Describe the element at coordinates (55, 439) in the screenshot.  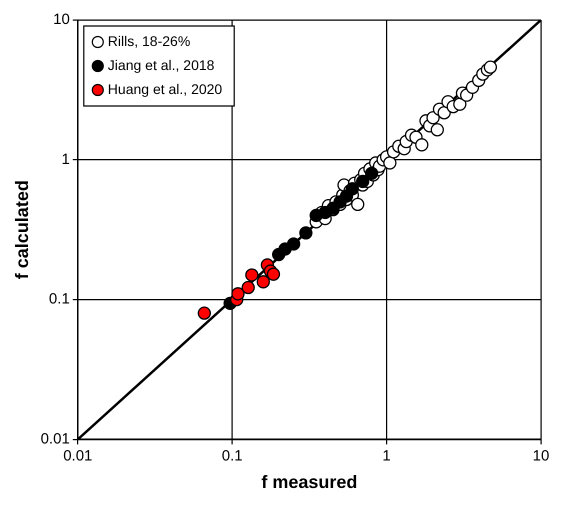
I see `y-tick-label: 0.01` at that location.